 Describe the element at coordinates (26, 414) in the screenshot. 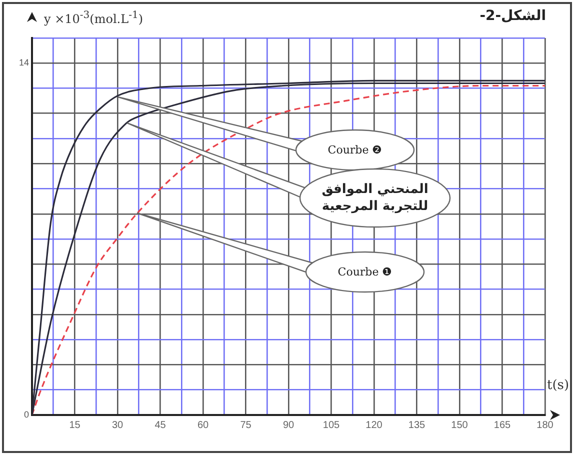

I see `y-tick-label: 0` at that location.